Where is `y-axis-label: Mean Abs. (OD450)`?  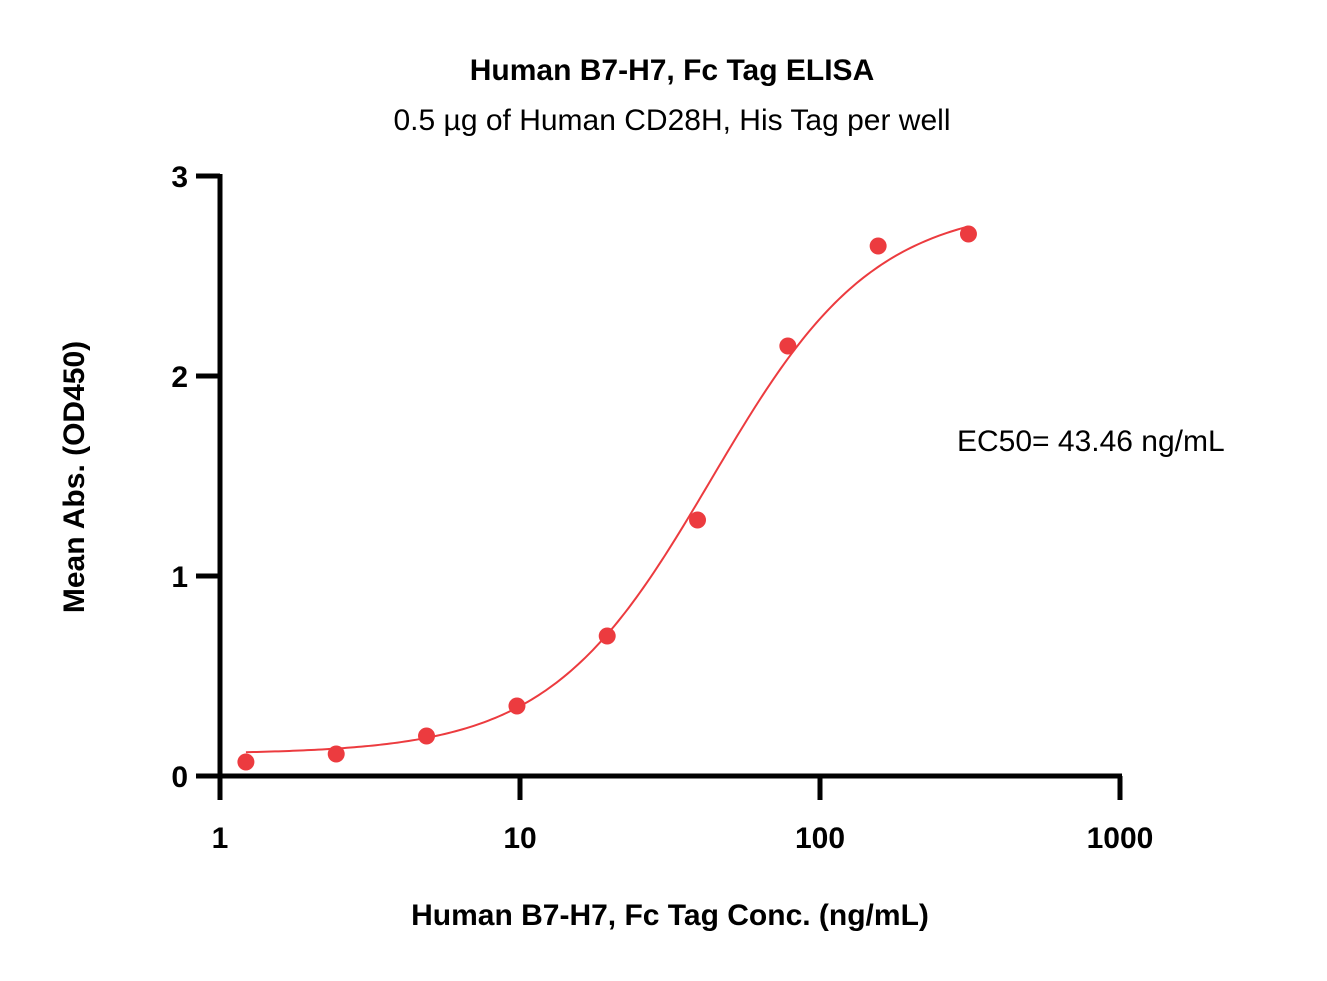
y-axis-label: Mean Abs. (OD450) is located at coordinates (74, 477).